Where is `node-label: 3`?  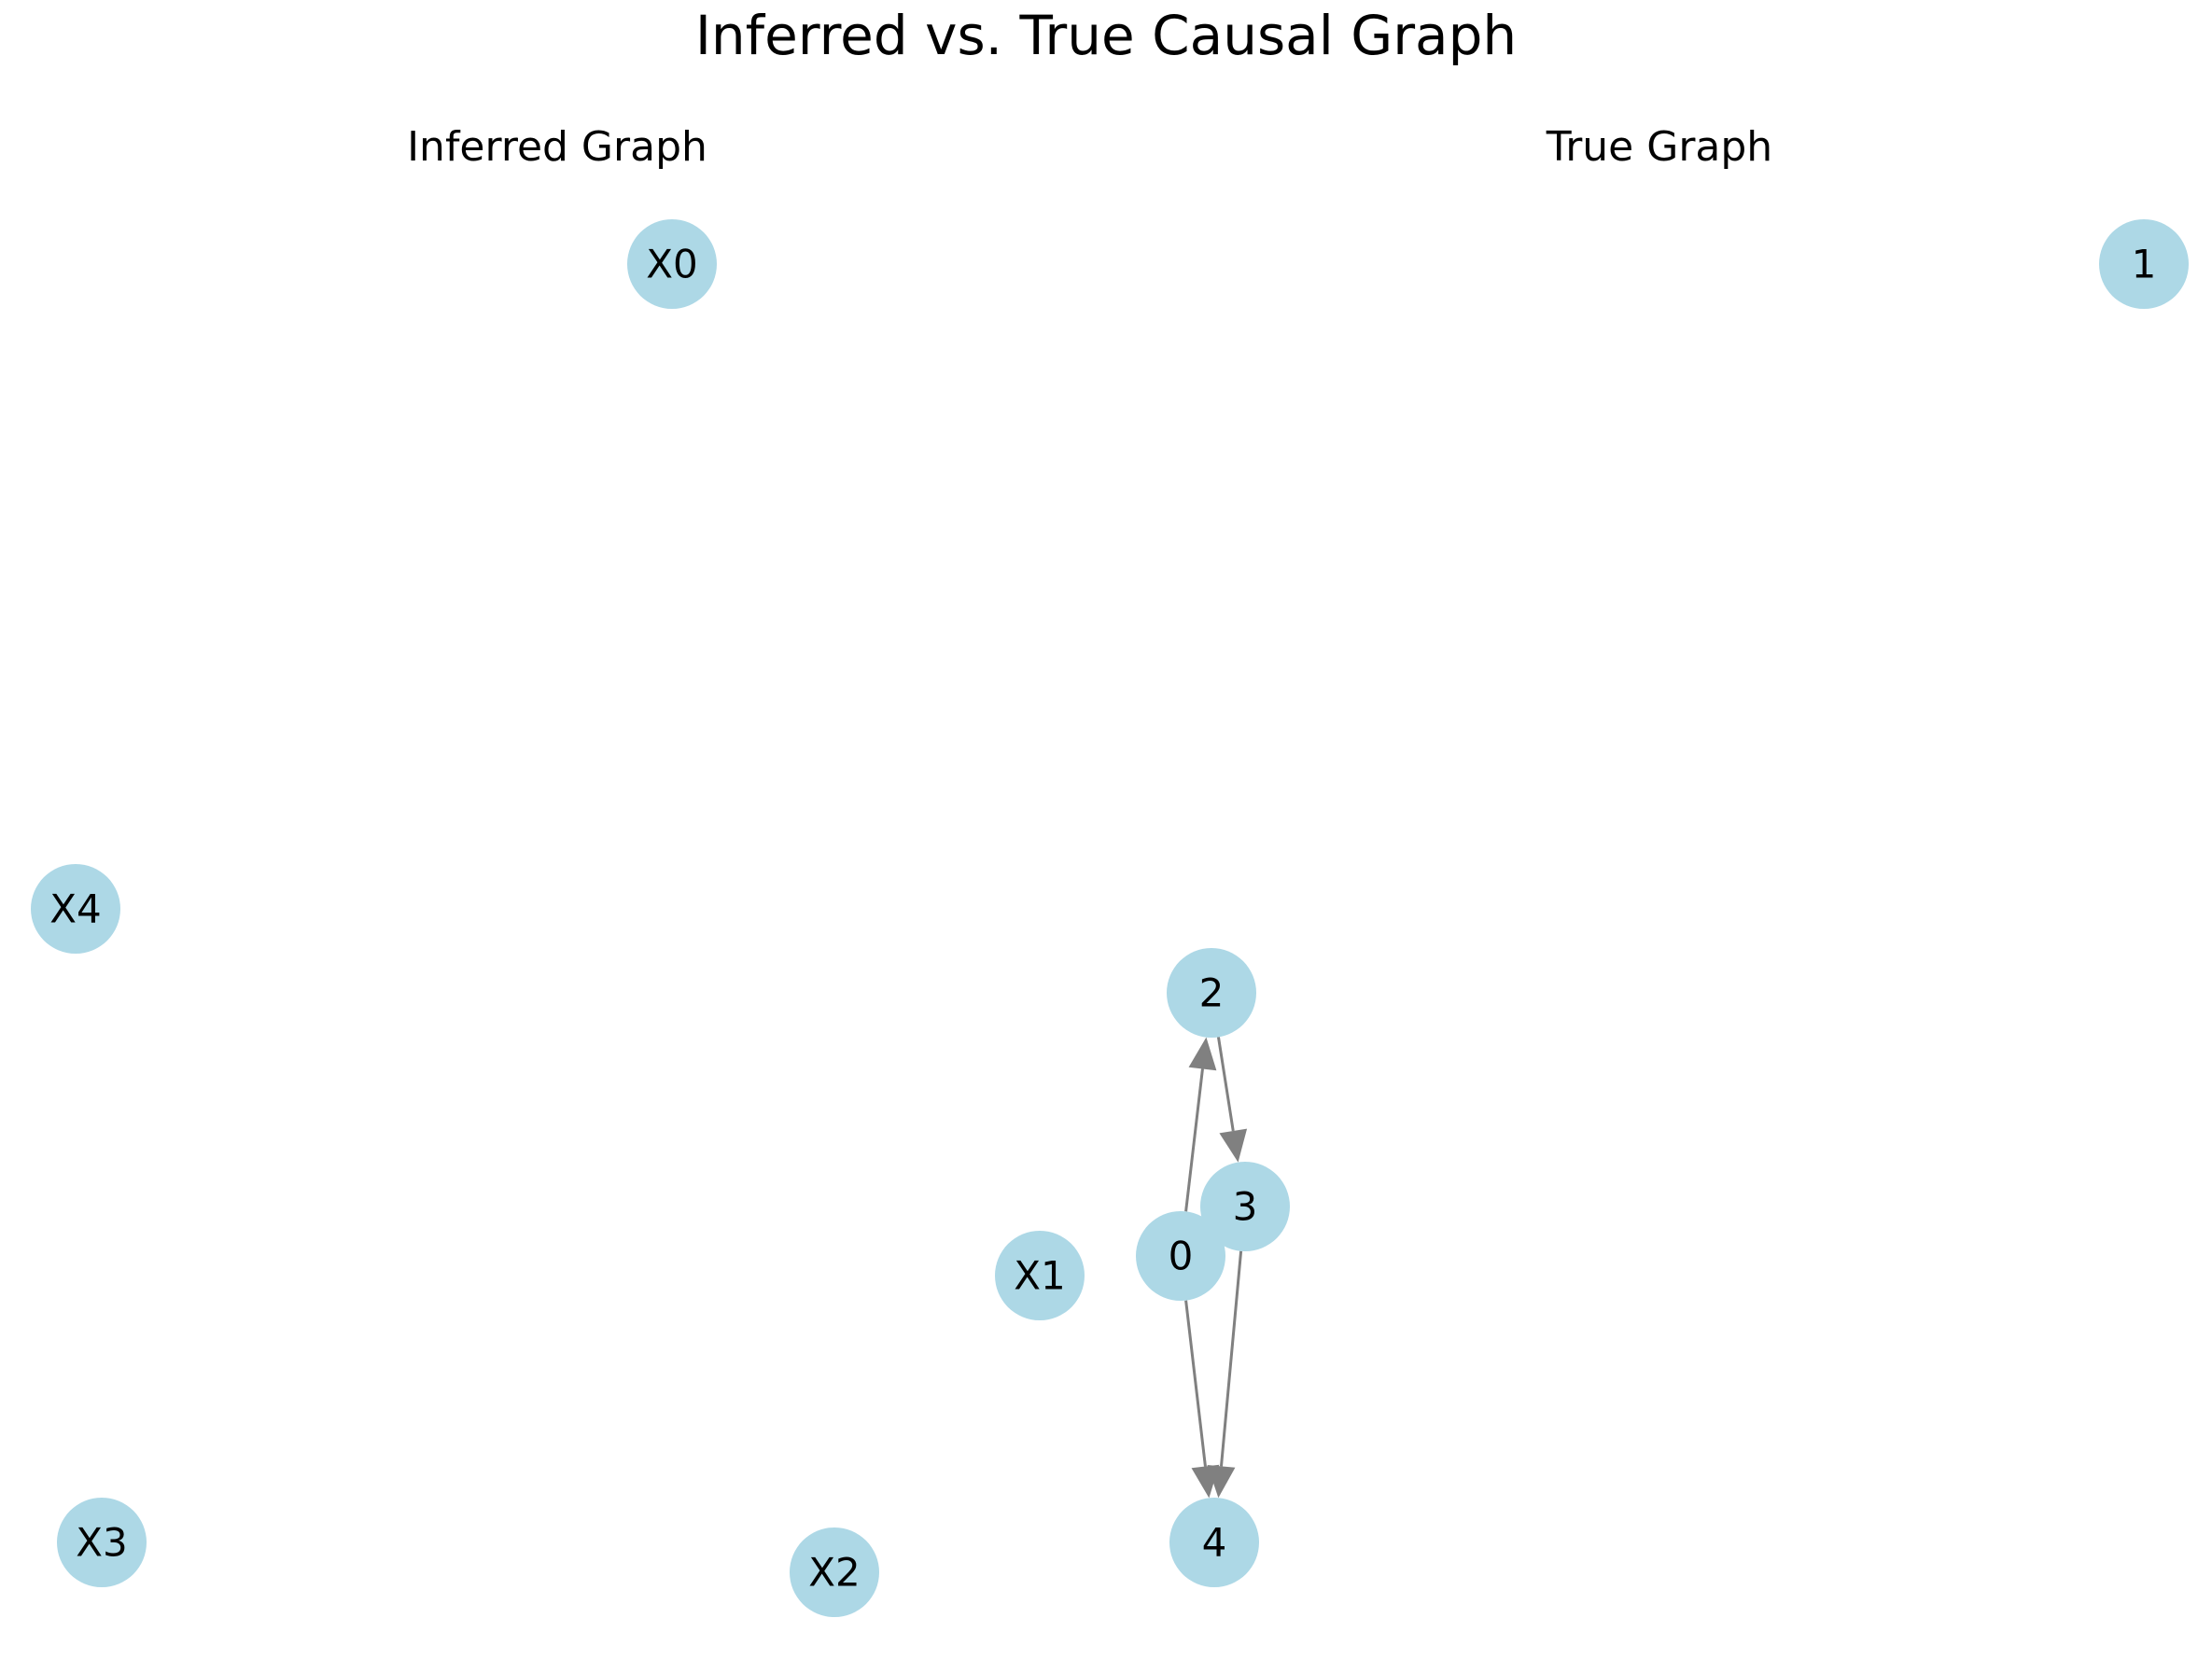 node-label: 3 is located at coordinates (1245, 1207).